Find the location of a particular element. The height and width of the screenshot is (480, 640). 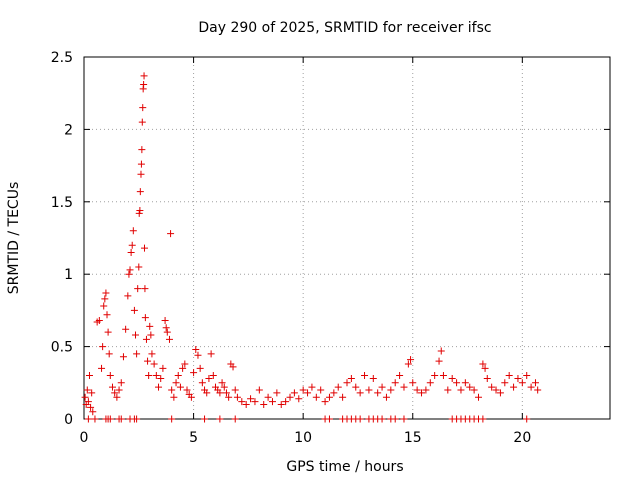

y-tick-label: 1.5 is located at coordinates (62, 203).